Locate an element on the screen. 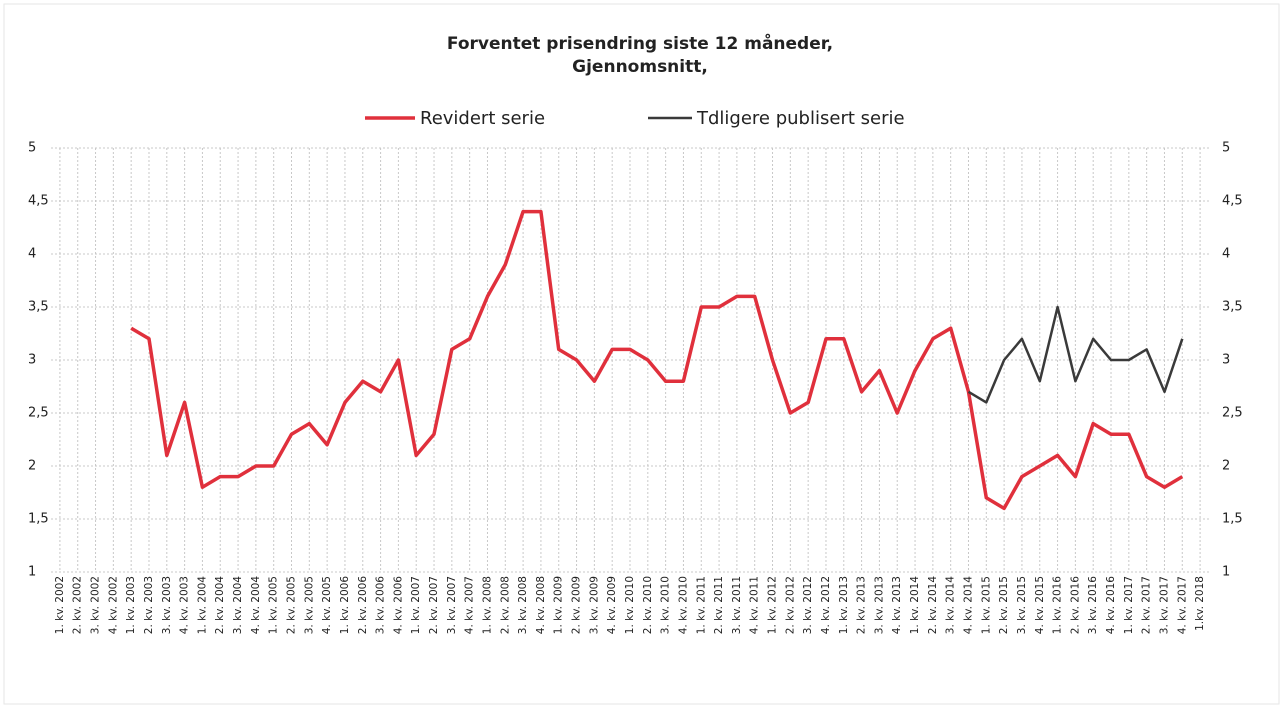 Image resolution: width=1283 pixels, height=708 pixels. x-tick-label: 2. kv. 2008 is located at coordinates (505, 605).